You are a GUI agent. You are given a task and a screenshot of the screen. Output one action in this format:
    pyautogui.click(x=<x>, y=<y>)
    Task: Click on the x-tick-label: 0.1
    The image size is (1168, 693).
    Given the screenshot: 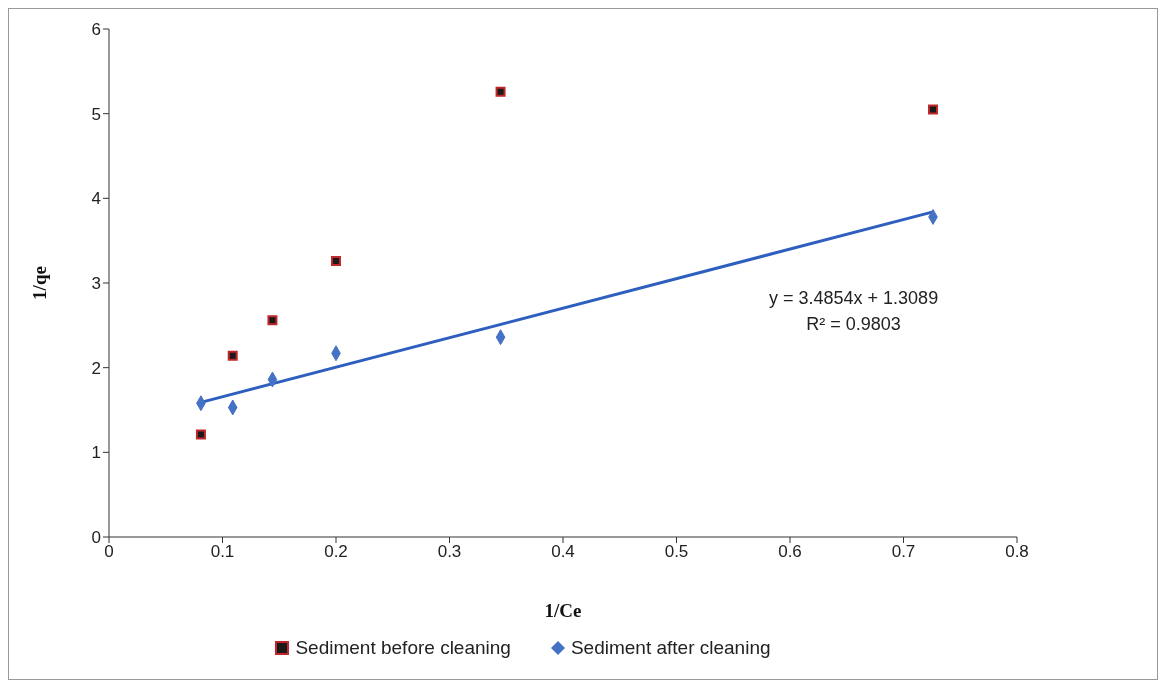 What is the action you would take?
    pyautogui.click(x=222, y=552)
    